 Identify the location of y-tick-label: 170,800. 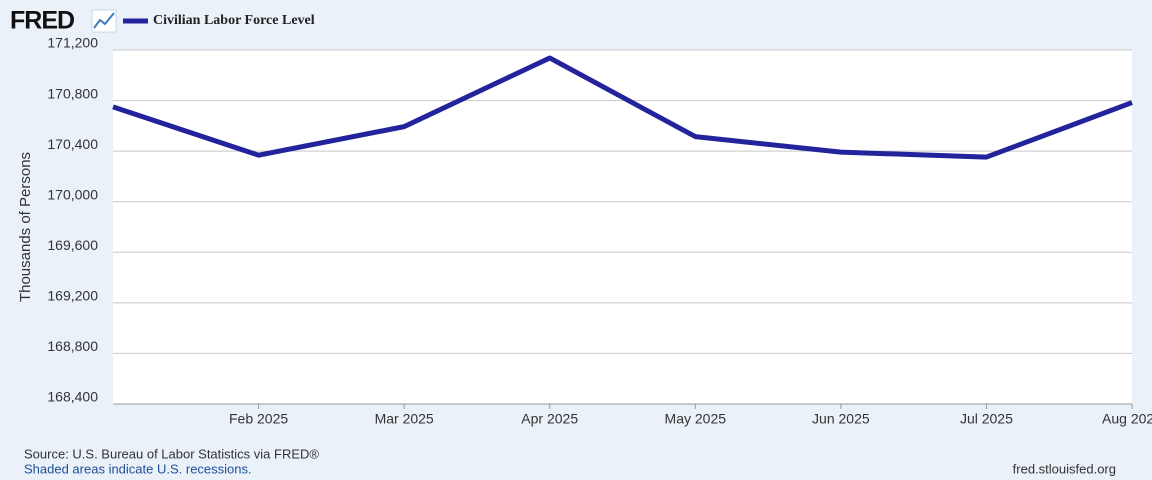
(72, 93).